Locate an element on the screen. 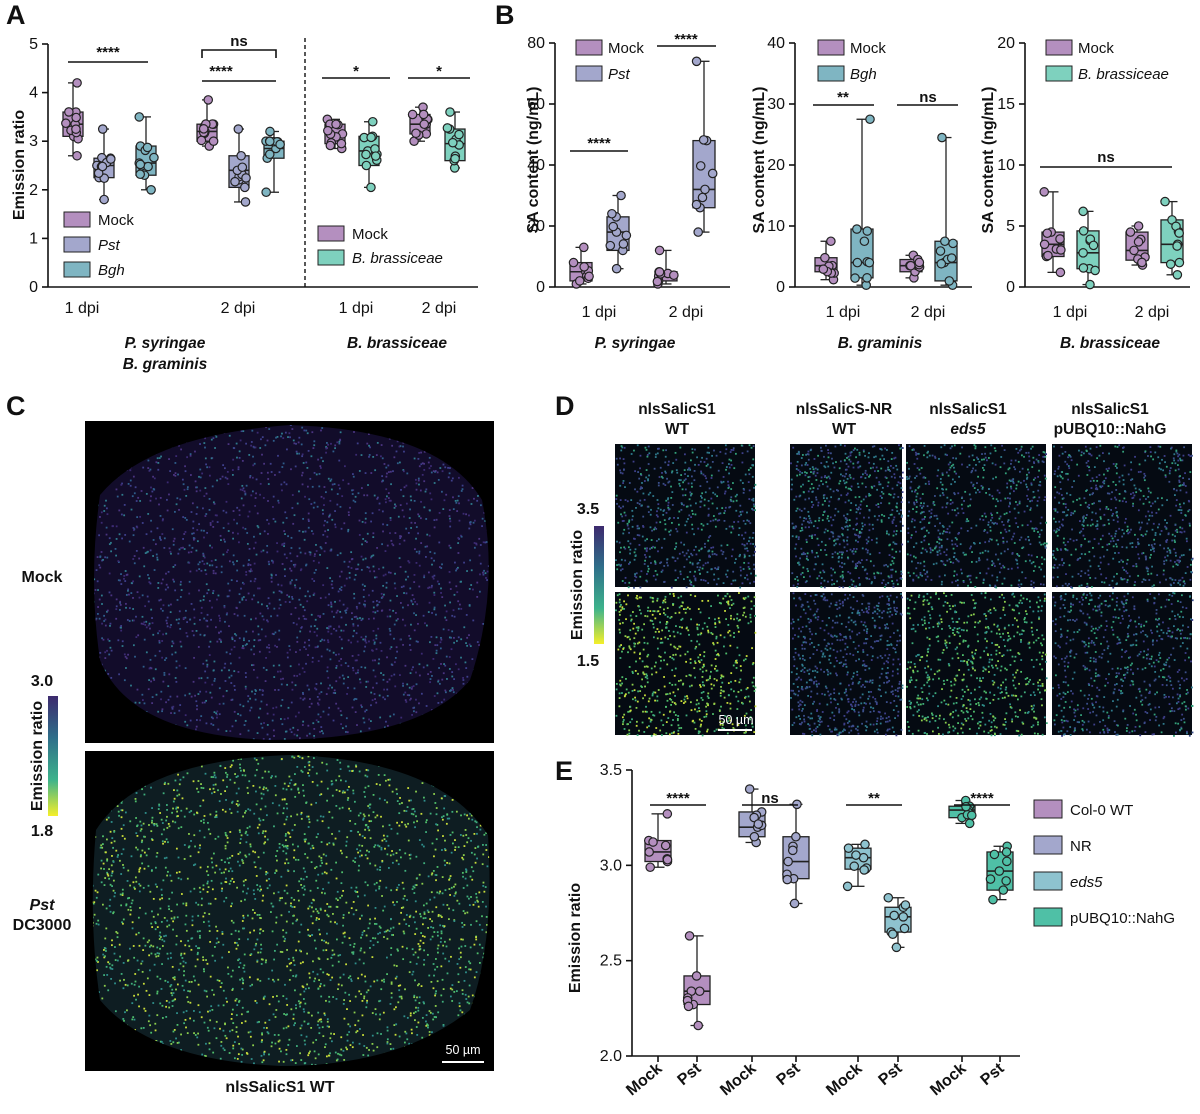 The image size is (1200, 1114). data-point is located at coordinates (702, 197).